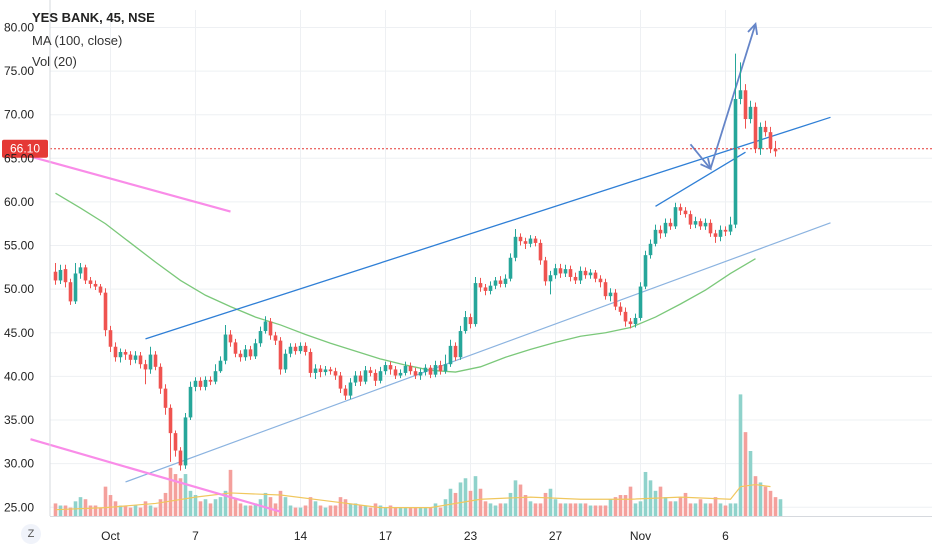  I want to click on timezone-button: Z, so click(31, 534).